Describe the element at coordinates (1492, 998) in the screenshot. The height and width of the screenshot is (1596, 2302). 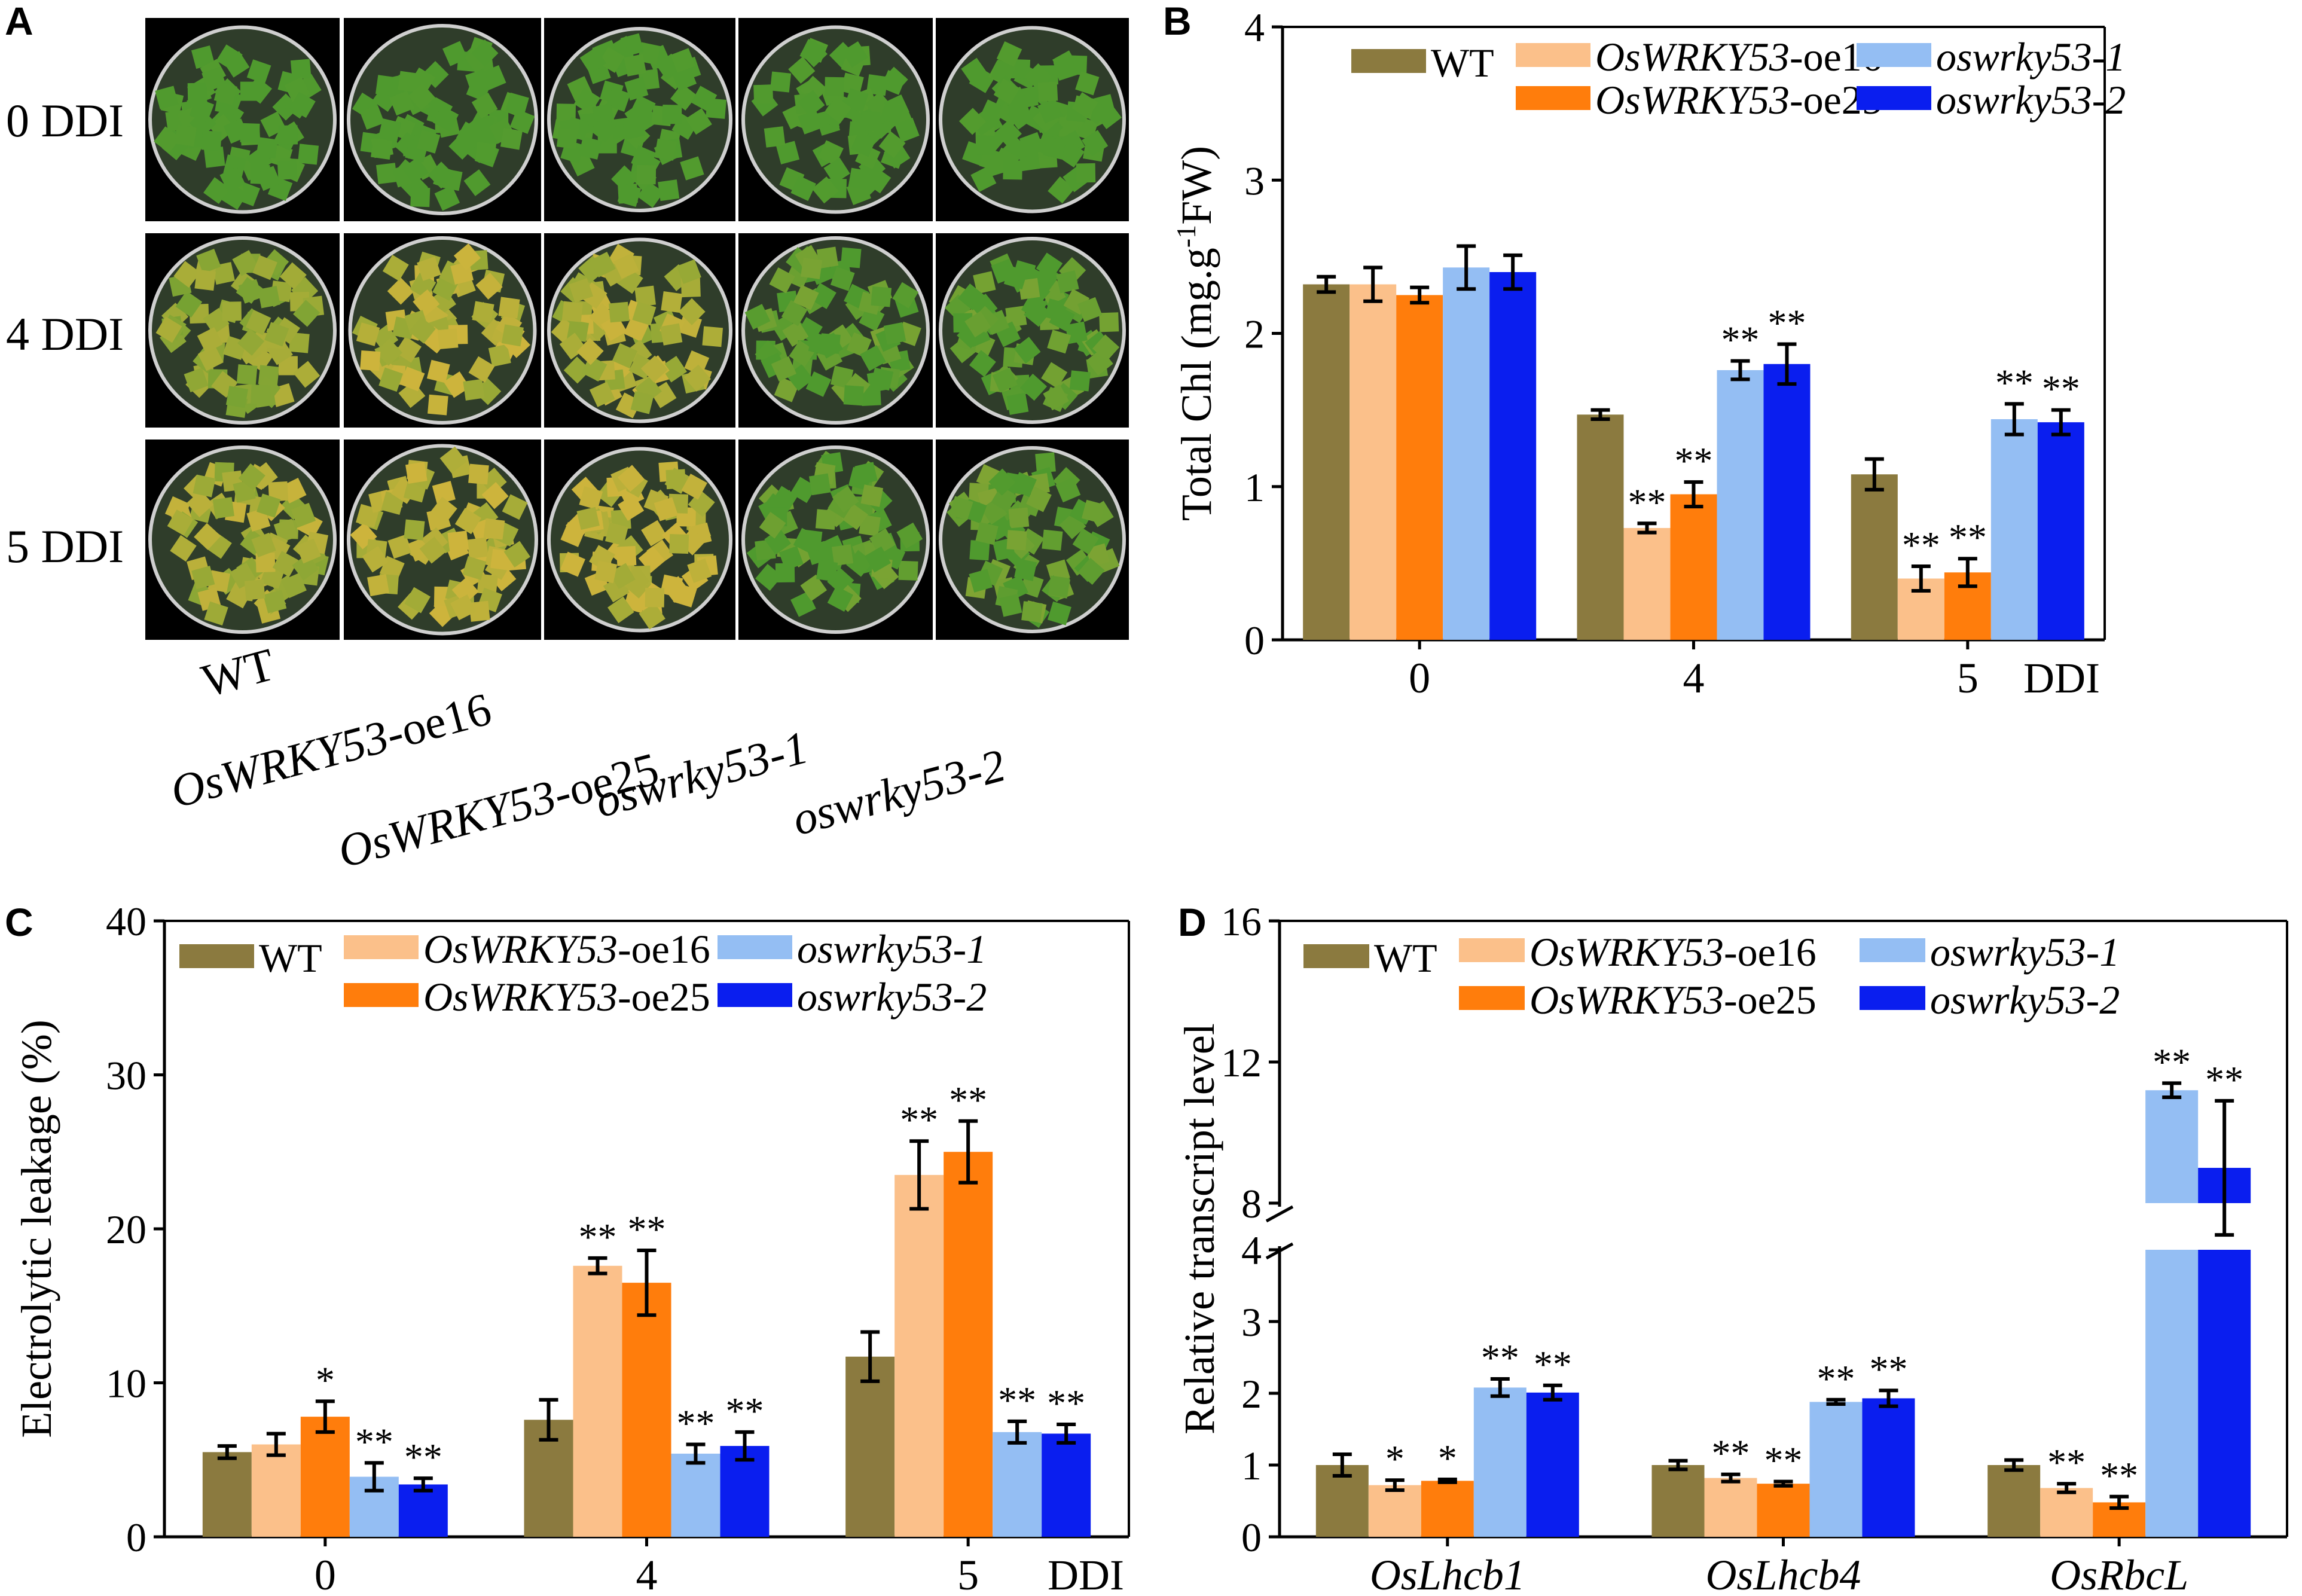
I see `legend-swatch-oe25` at that location.